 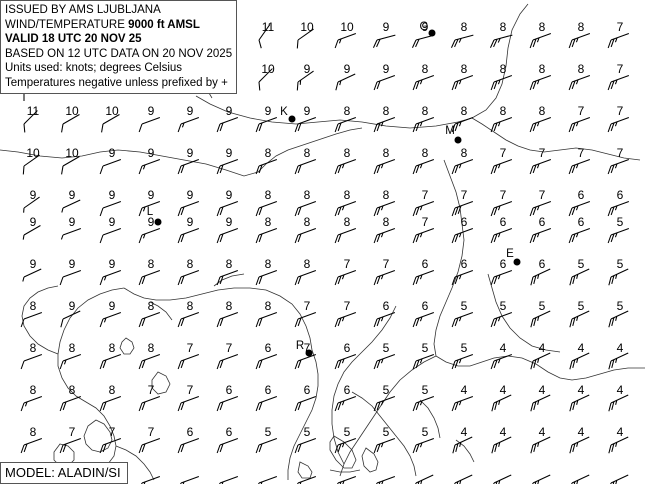 I want to click on coast-path, so click(x=135, y=463).